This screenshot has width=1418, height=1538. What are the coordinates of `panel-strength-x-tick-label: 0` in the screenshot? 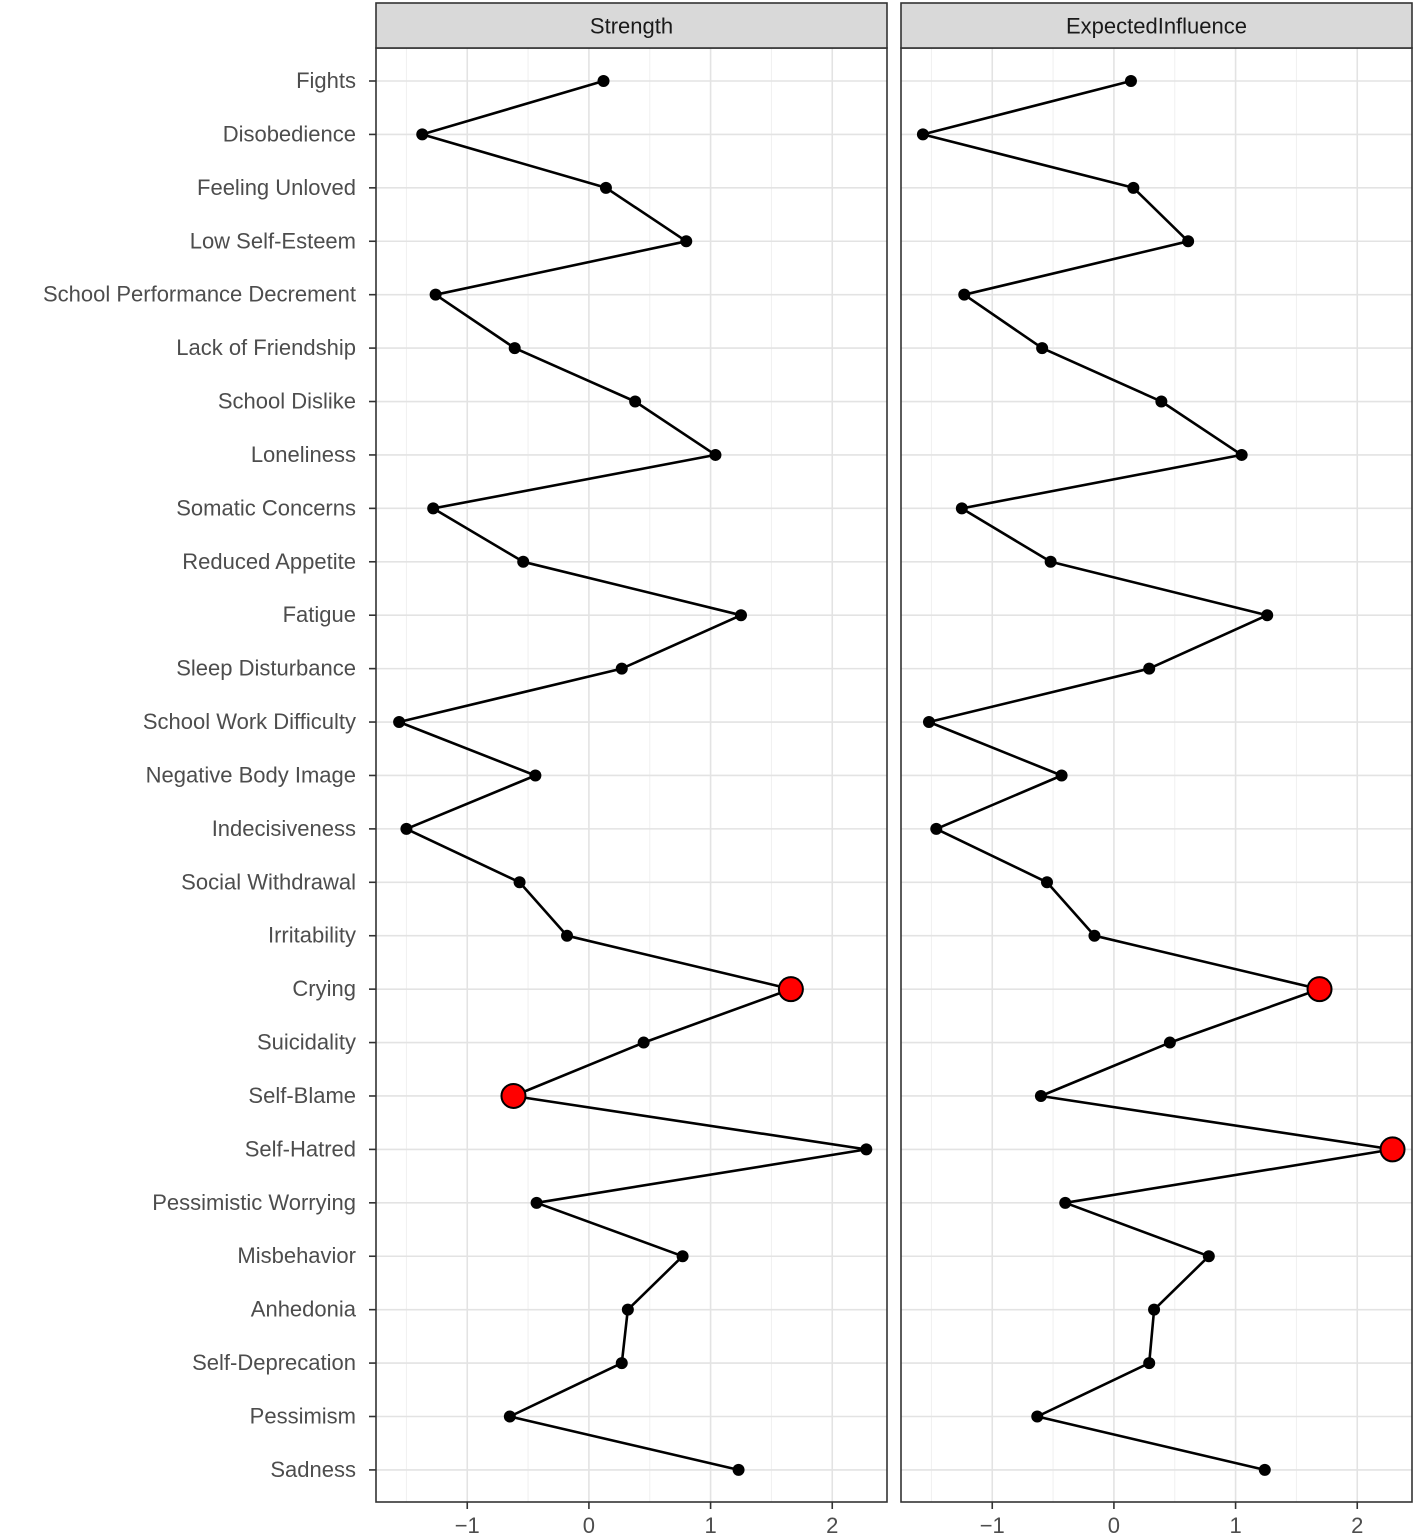 It's located at (589, 1525).